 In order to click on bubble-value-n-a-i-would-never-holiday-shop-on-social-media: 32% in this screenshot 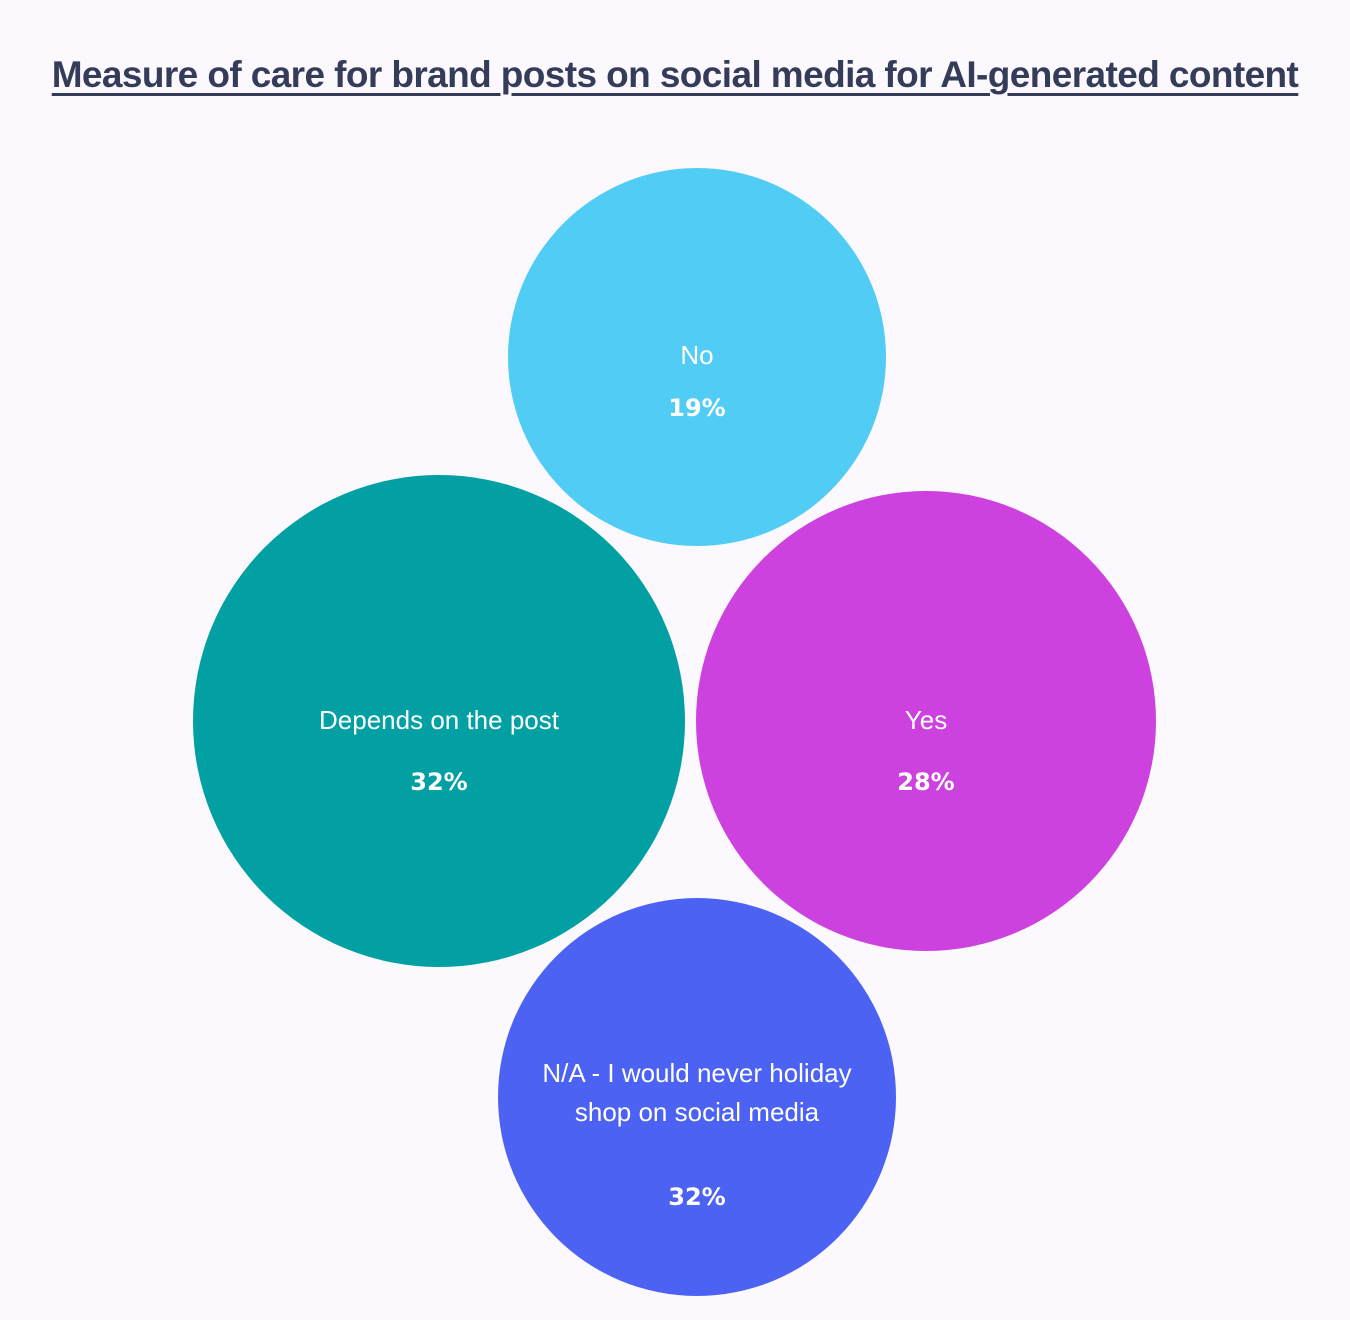, I will do `click(696, 1197)`.